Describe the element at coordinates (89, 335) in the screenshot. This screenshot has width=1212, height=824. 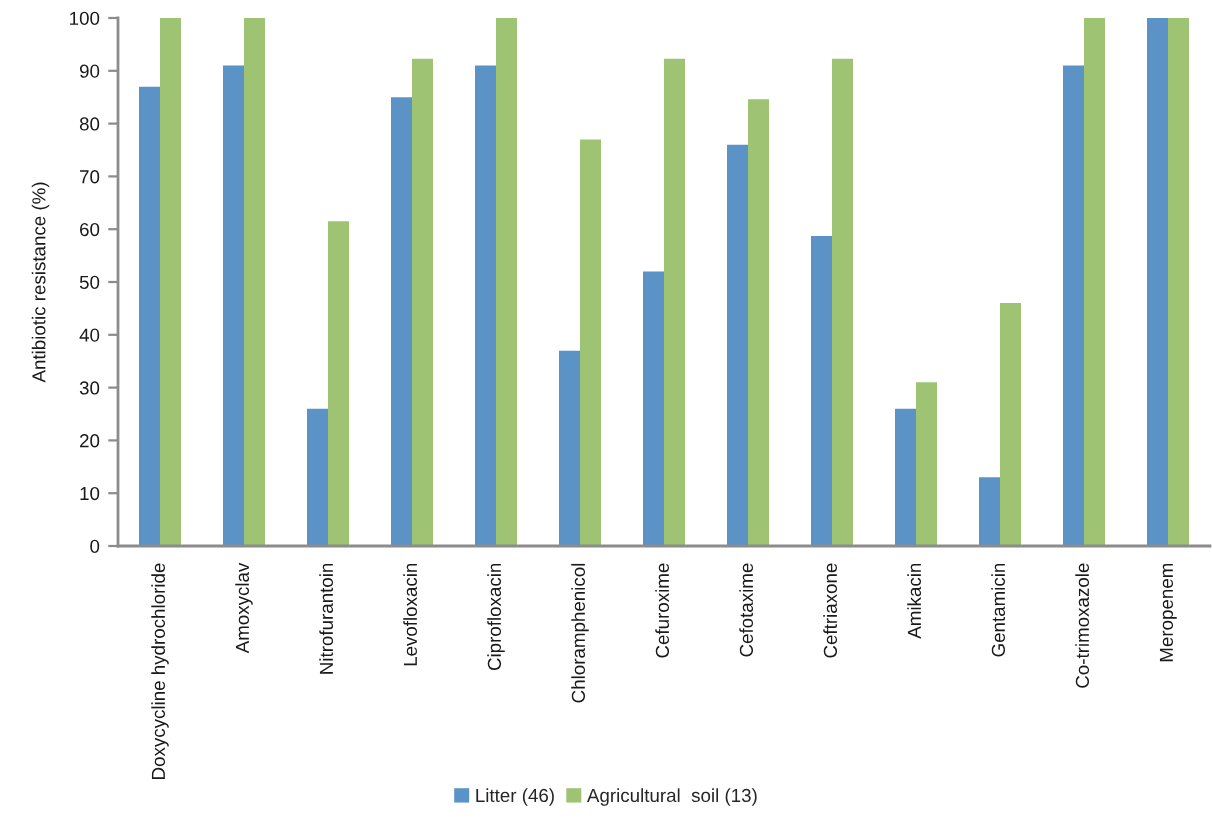
I see `y-tick-label: 40` at that location.